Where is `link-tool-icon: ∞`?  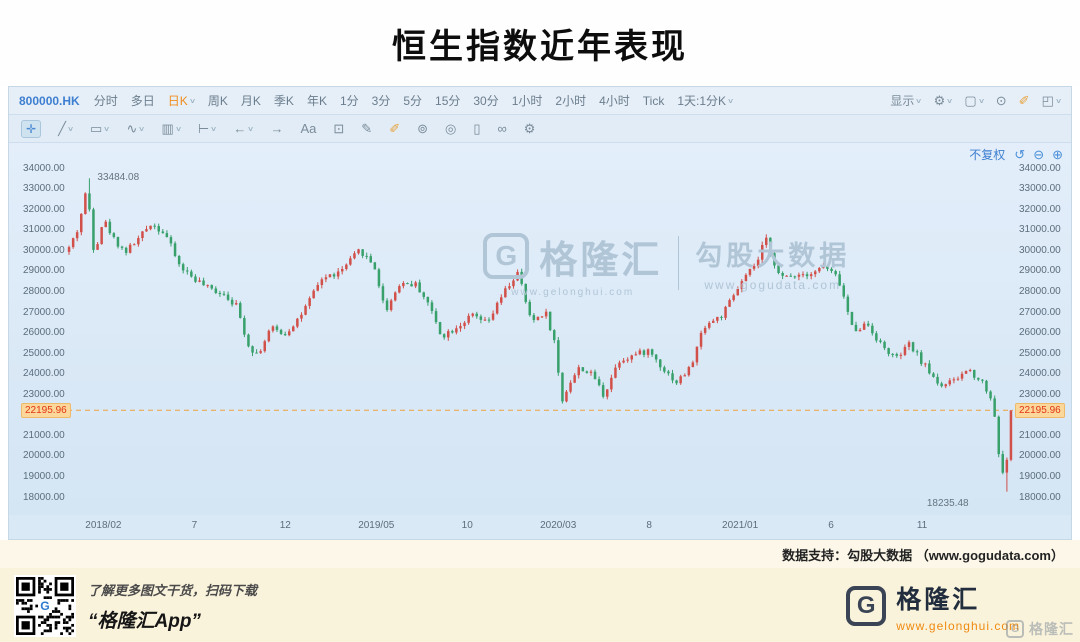 link-tool-icon: ∞ is located at coordinates (502, 128).